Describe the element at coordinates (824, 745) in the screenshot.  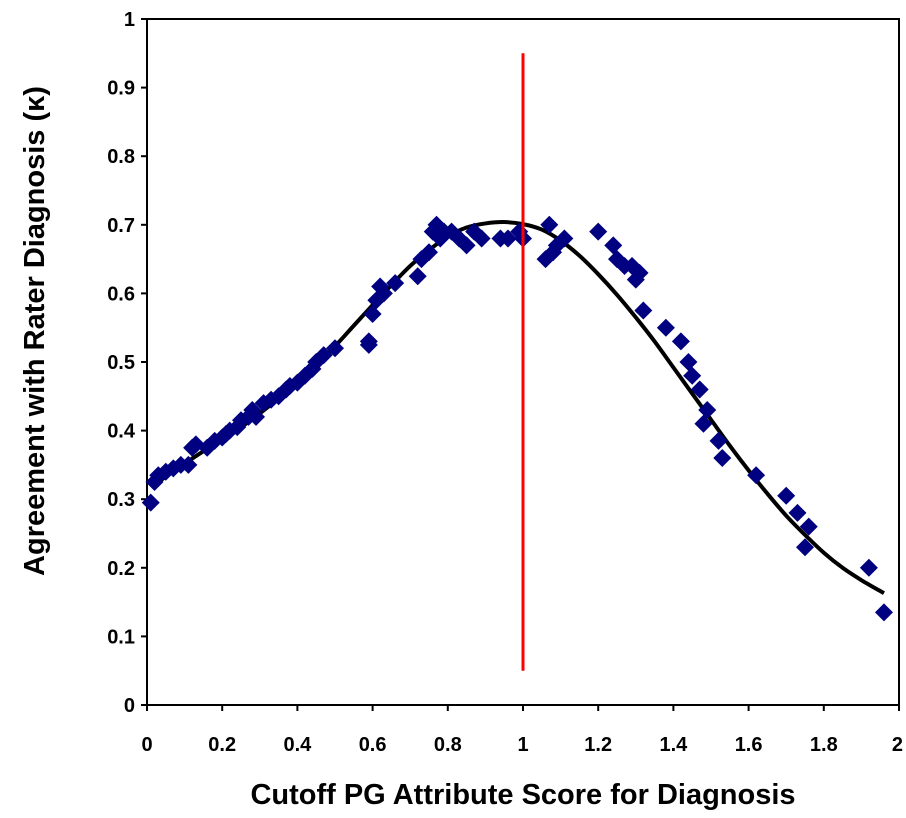
I see `x-tick-label: 1.8` at that location.